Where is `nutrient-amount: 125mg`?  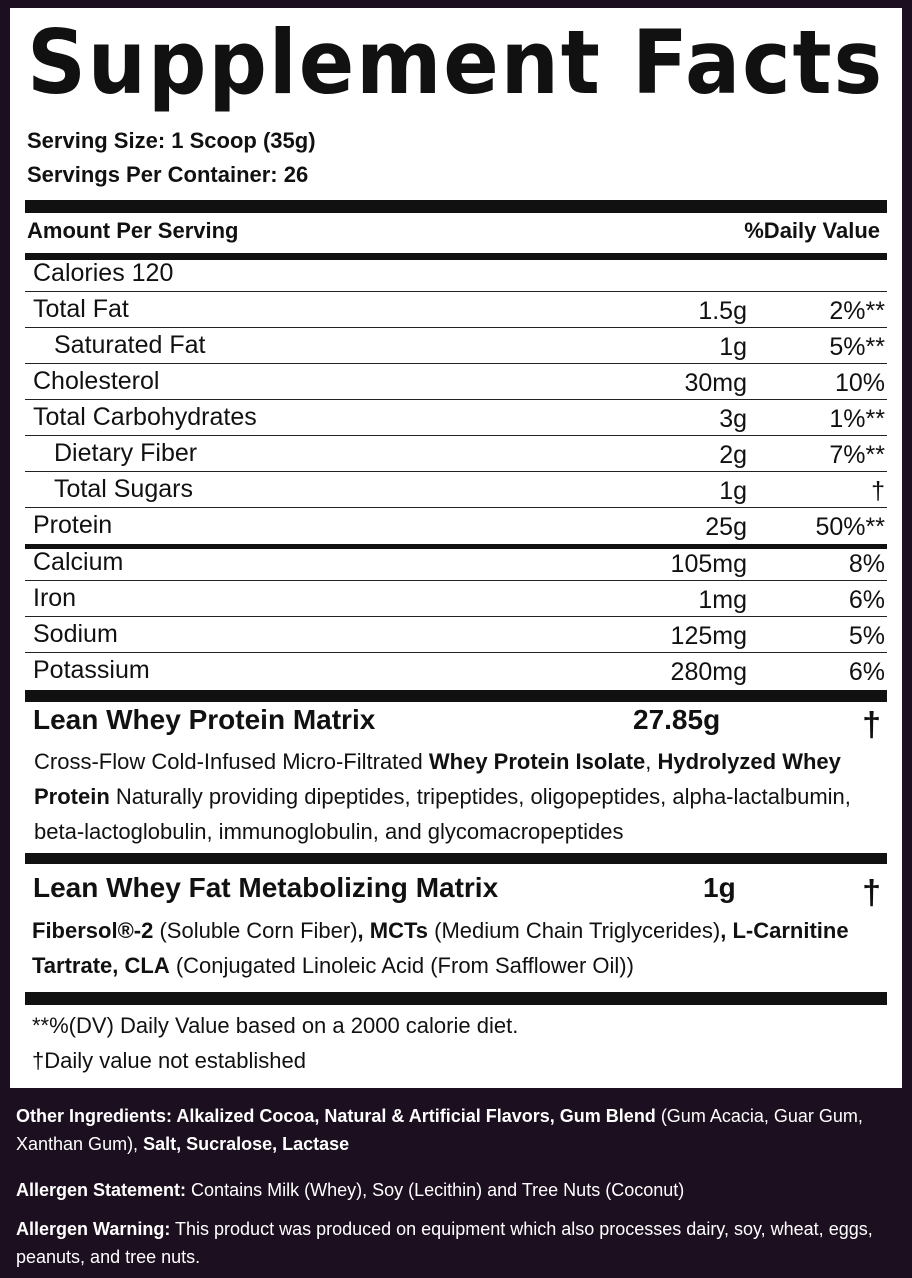
nutrient-amount: 125mg is located at coordinates (708, 636).